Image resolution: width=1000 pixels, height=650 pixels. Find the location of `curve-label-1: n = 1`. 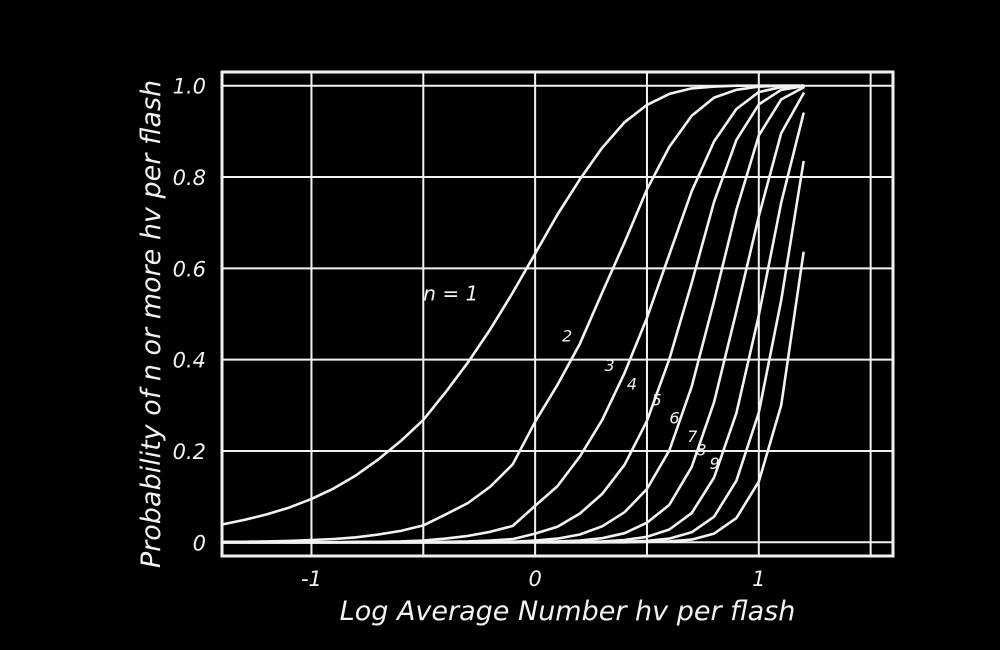

curve-label-1: n = 1 is located at coordinates (450, 293).